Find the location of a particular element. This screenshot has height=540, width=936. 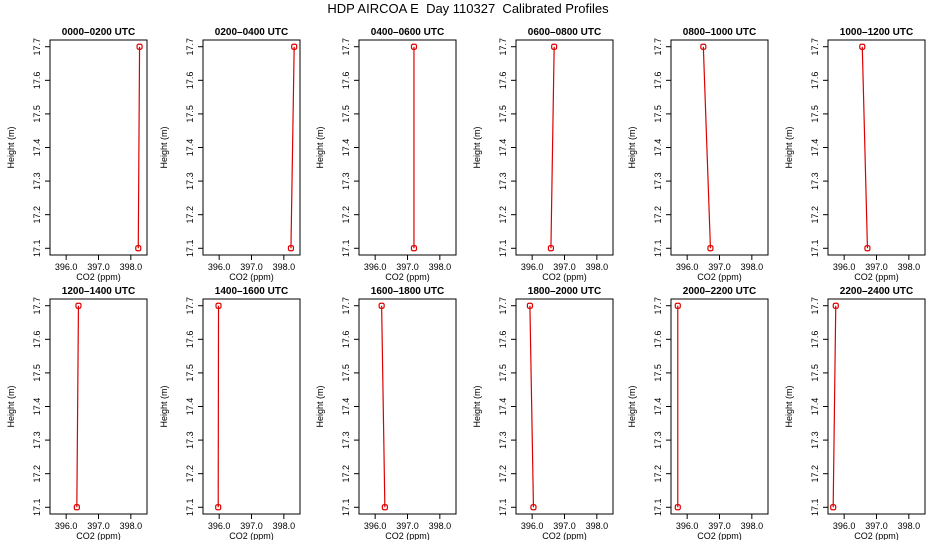

panel-title: 0800–1000 UTC is located at coordinates (719, 32).